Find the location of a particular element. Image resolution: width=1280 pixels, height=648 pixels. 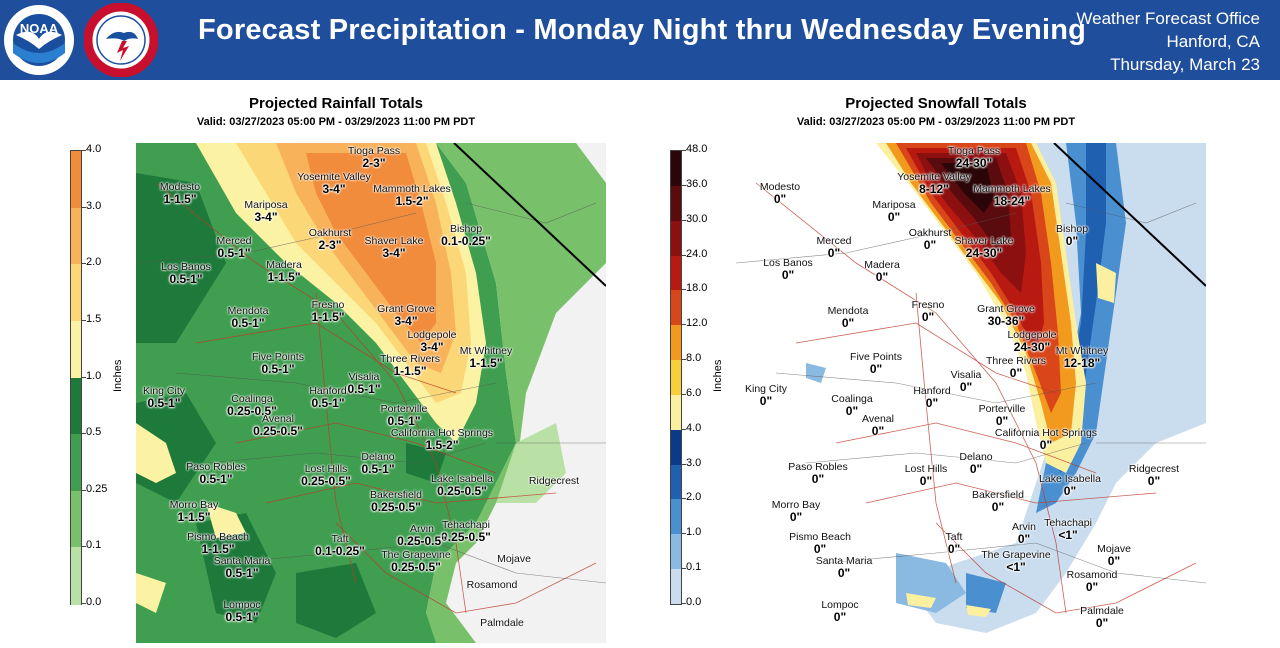

colorbar-tick-label: 24.0 is located at coordinates (697, 253).